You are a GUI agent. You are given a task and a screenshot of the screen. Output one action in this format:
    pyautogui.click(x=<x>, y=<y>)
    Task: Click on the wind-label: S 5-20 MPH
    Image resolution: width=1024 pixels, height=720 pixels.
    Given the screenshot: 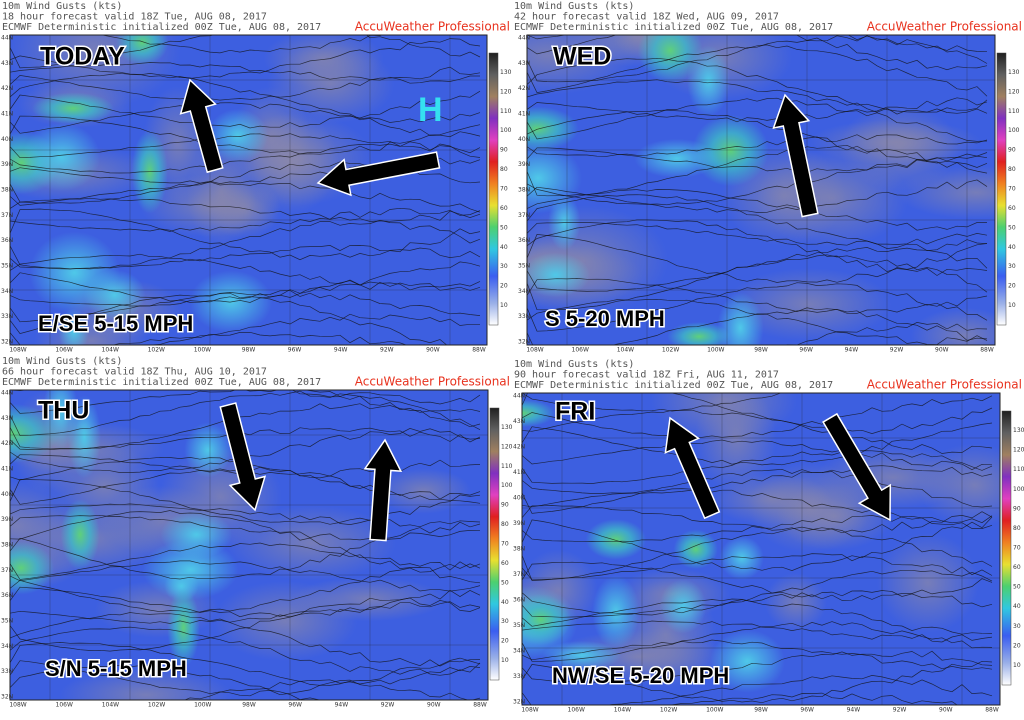 What is the action you would take?
    pyautogui.click(x=605, y=318)
    